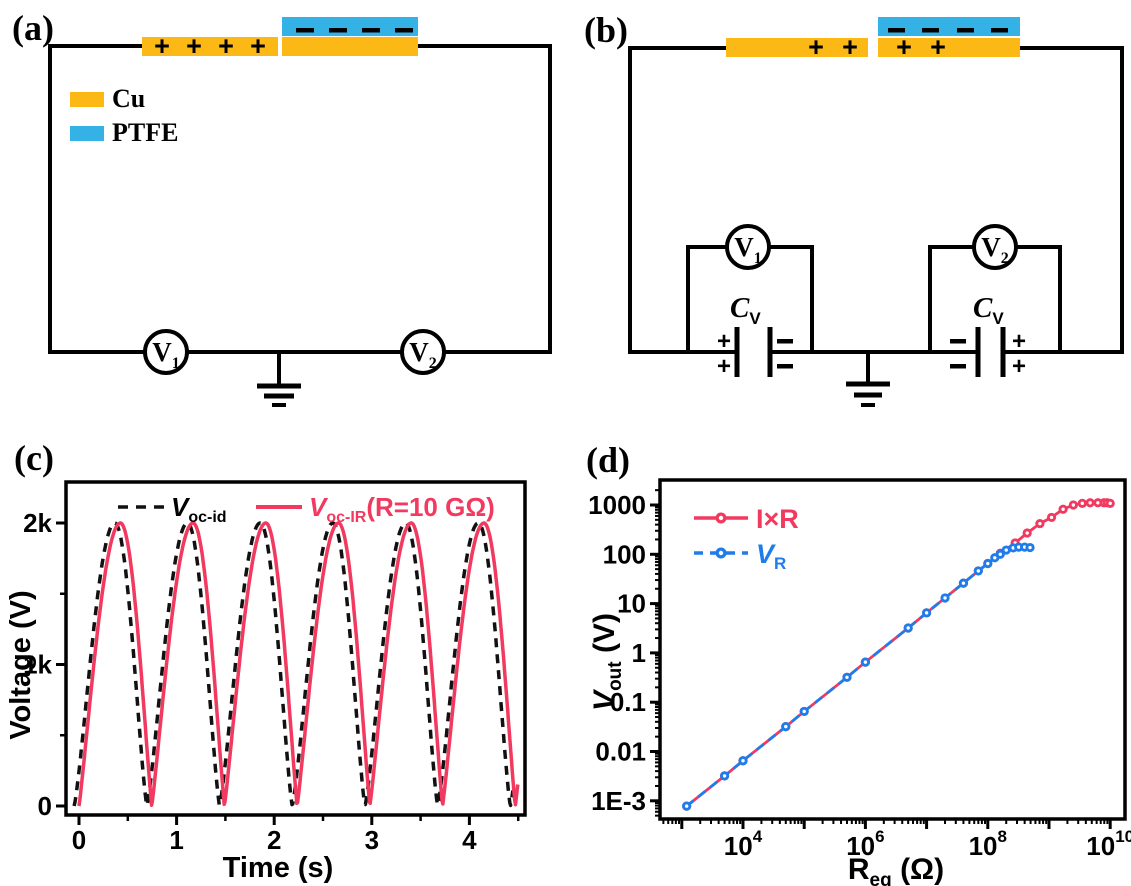  I want to click on y-axis-title-sub: out, so click(615, 676).